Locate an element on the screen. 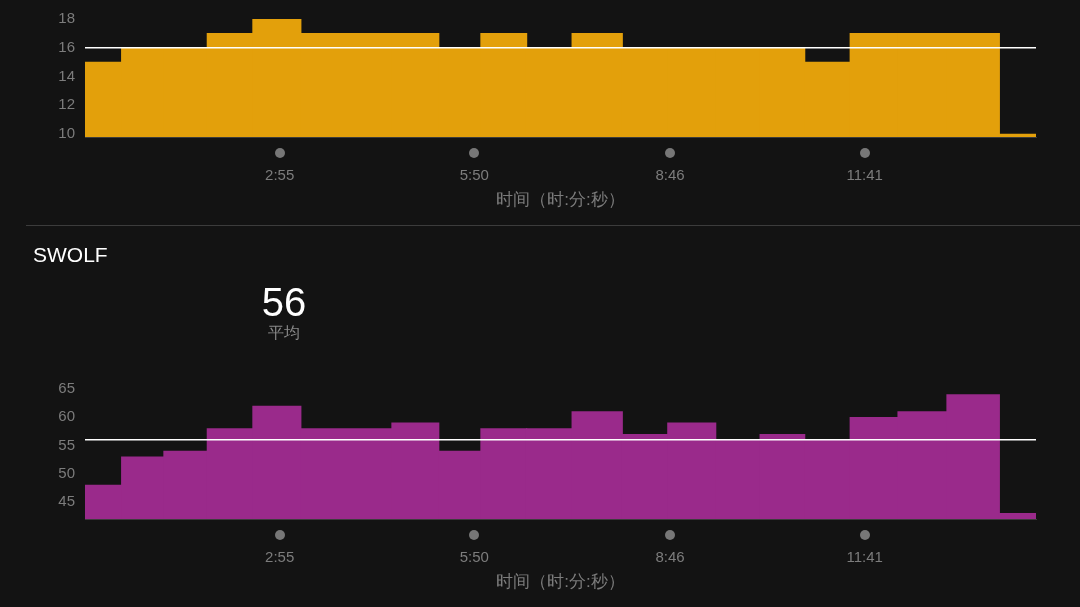 This screenshot has height=607, width=1080. y-tick-label: 14 is located at coordinates (66, 75).